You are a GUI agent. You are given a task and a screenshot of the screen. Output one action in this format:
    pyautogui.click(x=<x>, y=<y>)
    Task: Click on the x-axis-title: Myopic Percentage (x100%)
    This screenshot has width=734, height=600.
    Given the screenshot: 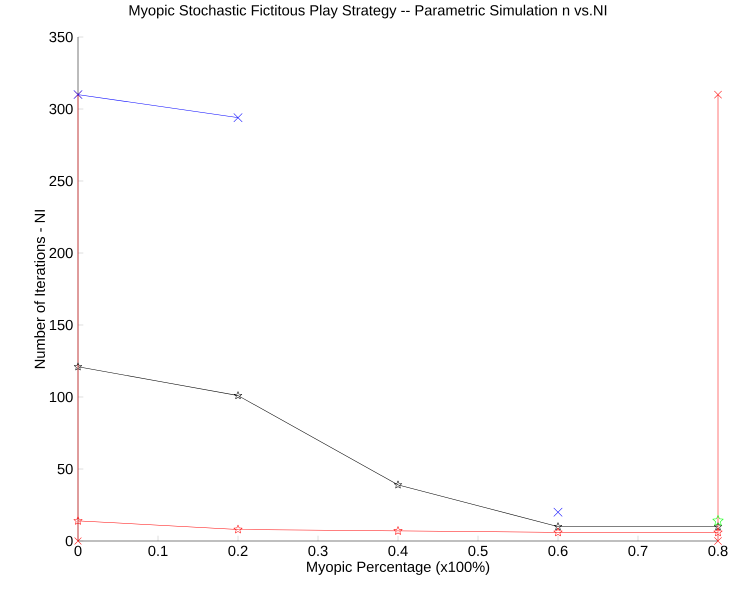 What is the action you would take?
    pyautogui.click(x=398, y=568)
    